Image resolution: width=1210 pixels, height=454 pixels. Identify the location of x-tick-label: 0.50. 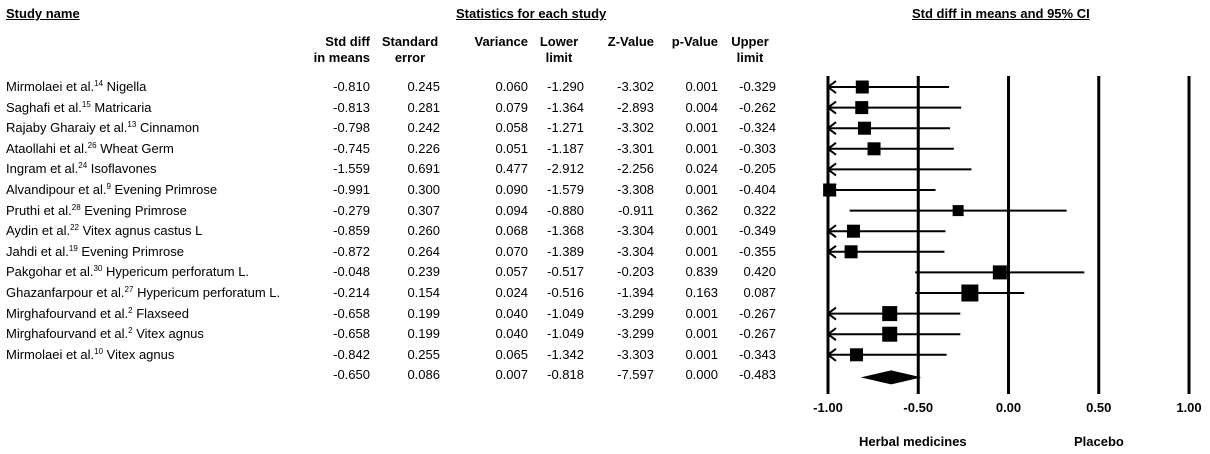
(1098, 407).